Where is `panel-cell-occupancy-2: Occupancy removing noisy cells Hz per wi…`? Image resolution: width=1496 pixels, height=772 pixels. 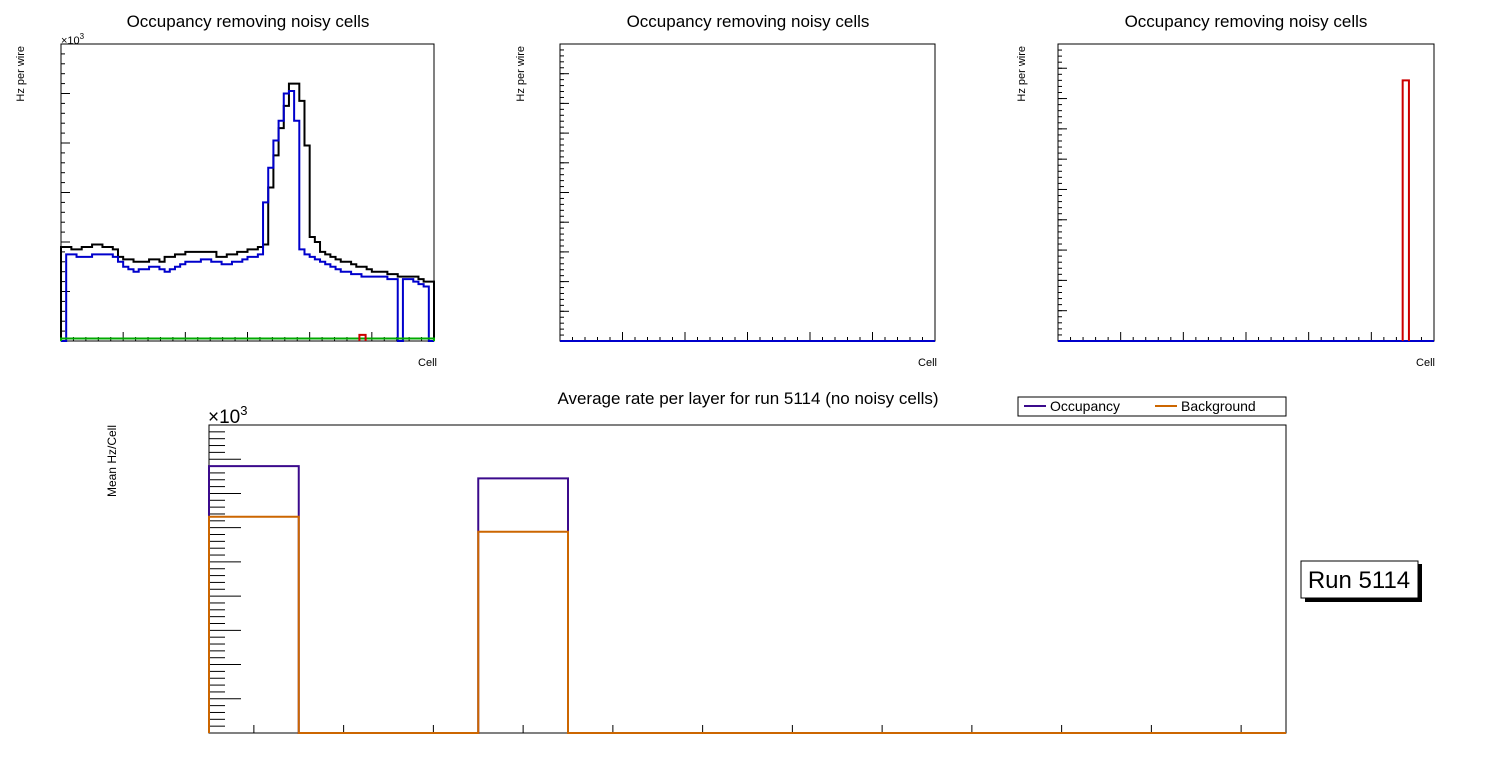 panel-cell-occupancy-2: Occupancy removing noisy cells Hz per wi… is located at coordinates (726, 190).